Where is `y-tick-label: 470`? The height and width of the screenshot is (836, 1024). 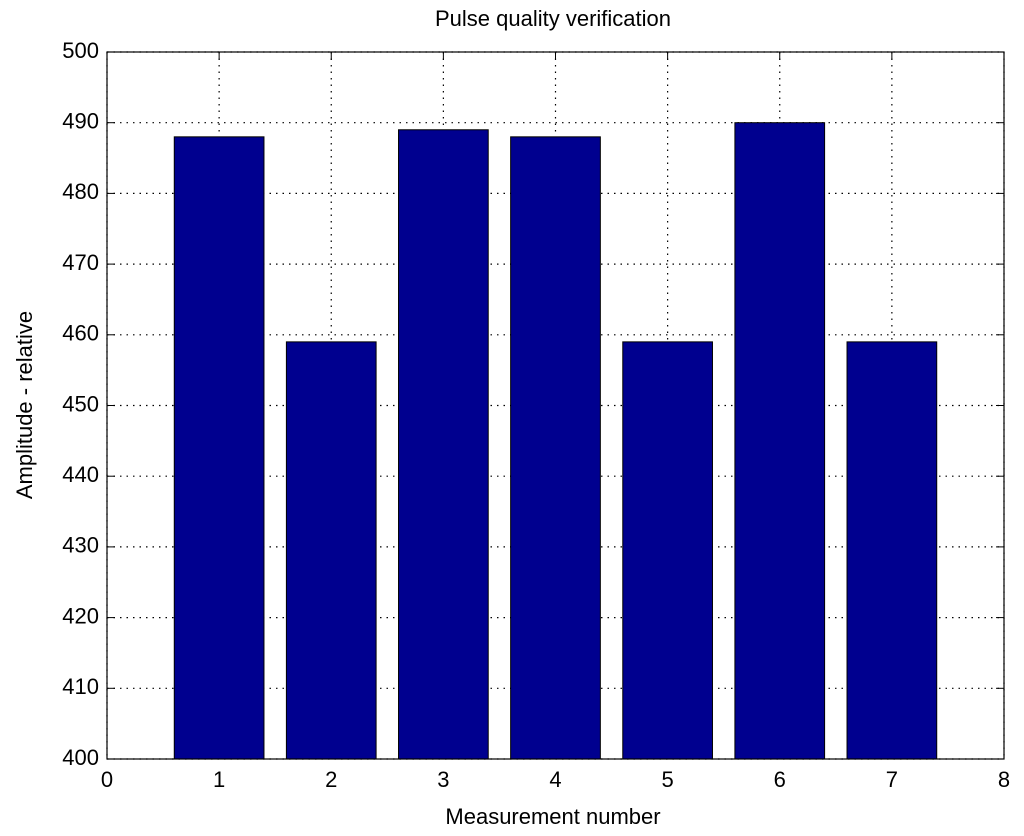 y-tick-label: 470 is located at coordinates (80, 262).